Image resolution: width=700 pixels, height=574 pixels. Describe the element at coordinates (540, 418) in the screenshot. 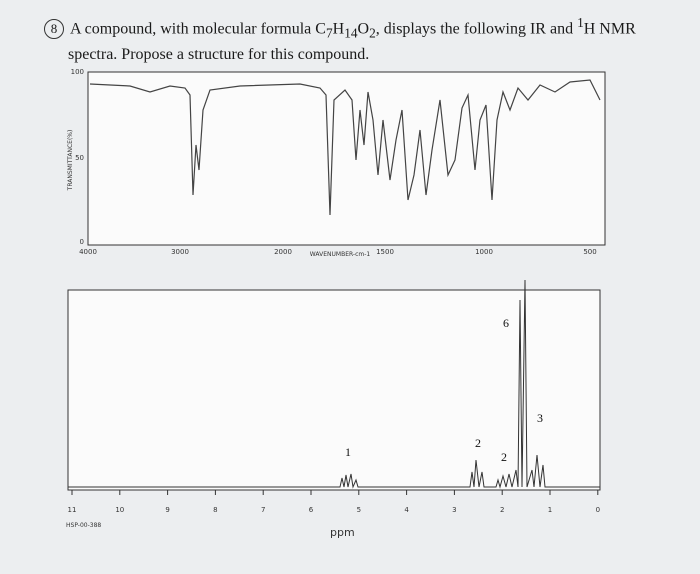

I see `integration: 3` at that location.